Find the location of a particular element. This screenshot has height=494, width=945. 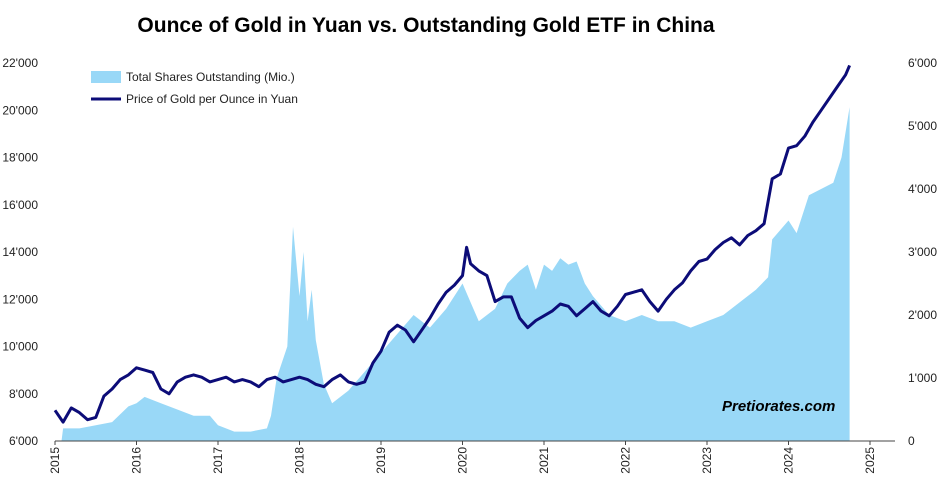

legend-label-price: Price of Gold per Ounce in Yuan is located at coordinates (212, 99).